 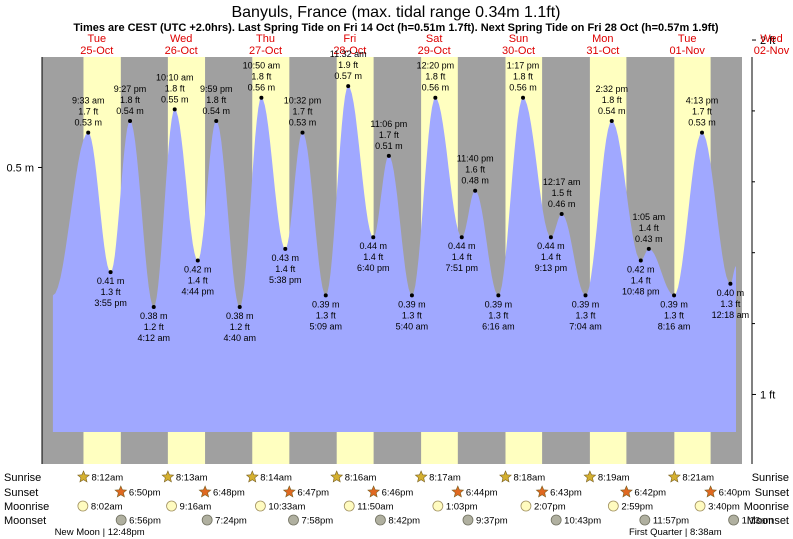 I want to click on tide-time: 10:10 am, so click(x=175, y=77).